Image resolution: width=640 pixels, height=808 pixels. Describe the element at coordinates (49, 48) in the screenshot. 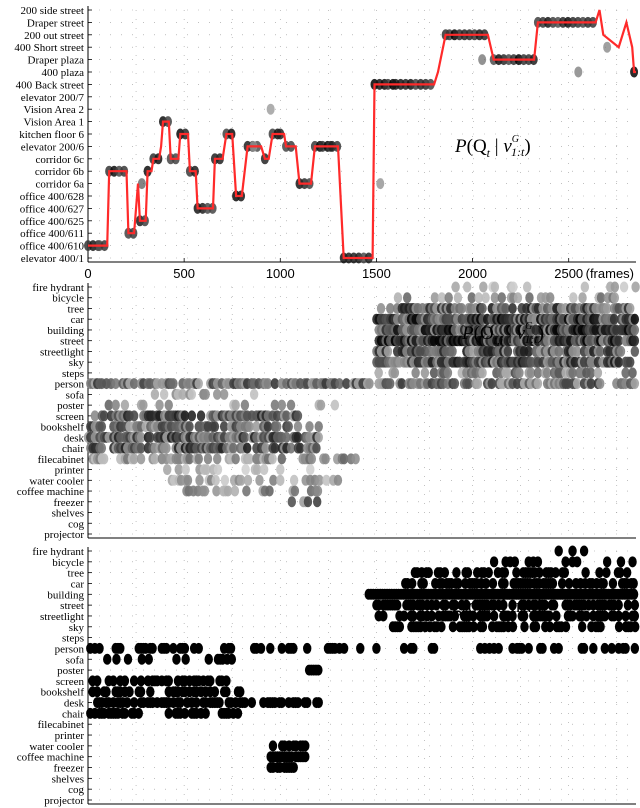

I see `y-tick-label: 400 Short street` at that location.